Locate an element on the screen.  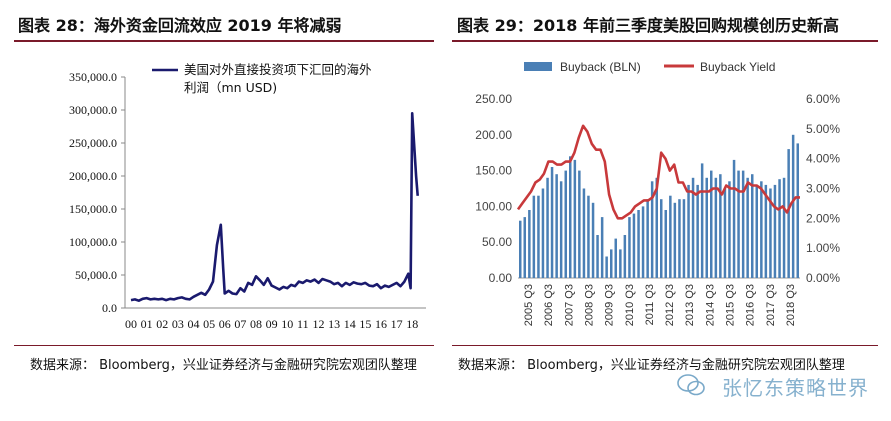
left-x-tick-label: 08 is located at coordinates (256, 324).